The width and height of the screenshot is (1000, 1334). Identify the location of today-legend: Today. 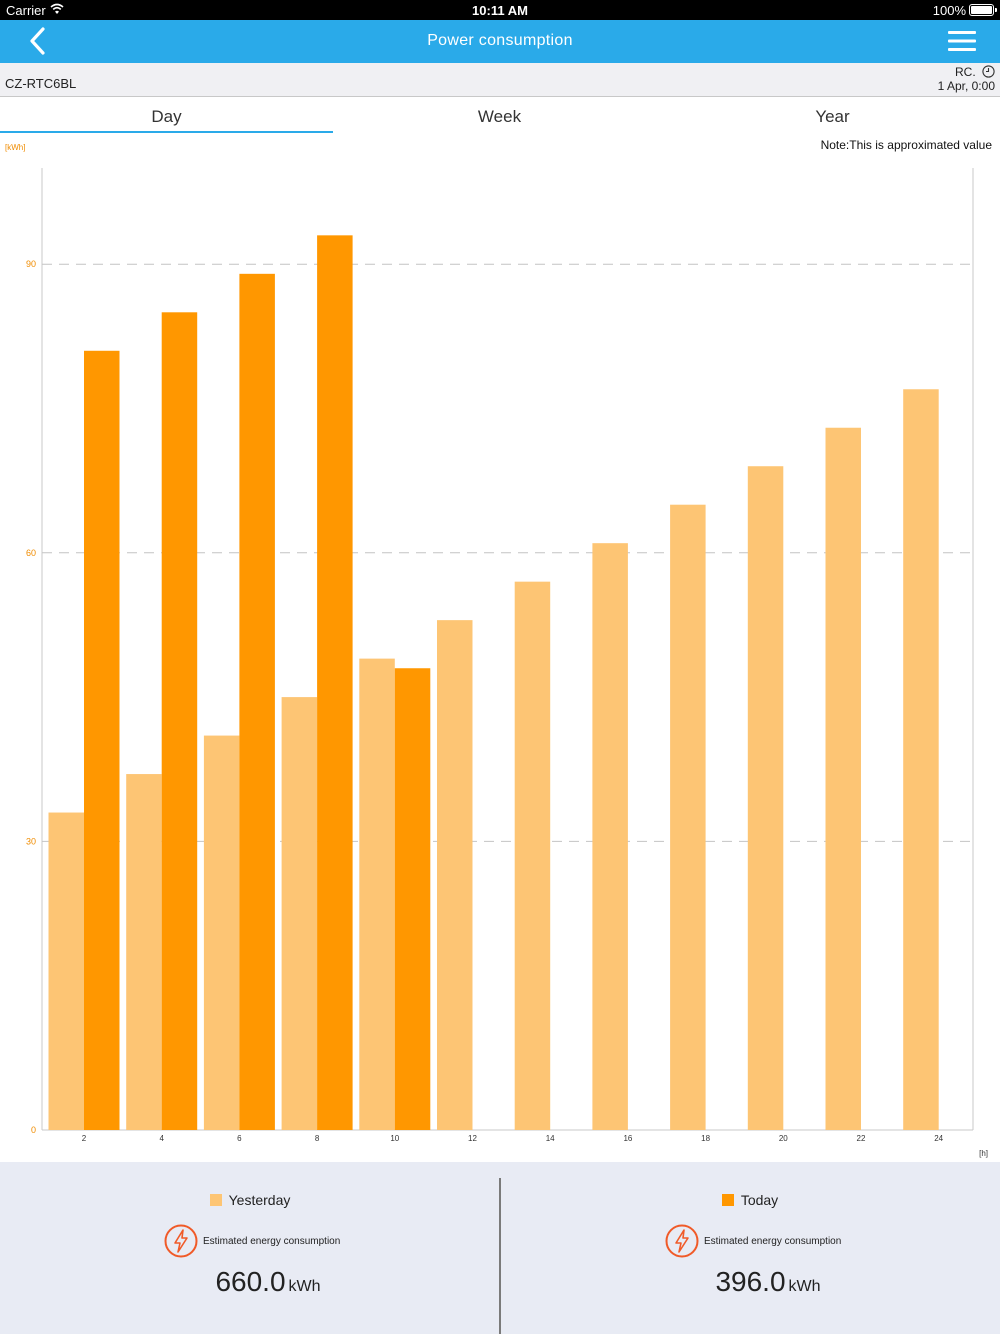
(750, 1200).